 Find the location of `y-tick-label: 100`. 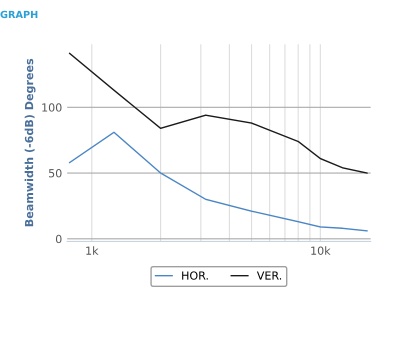

y-tick-label: 100 is located at coordinates (52, 107).